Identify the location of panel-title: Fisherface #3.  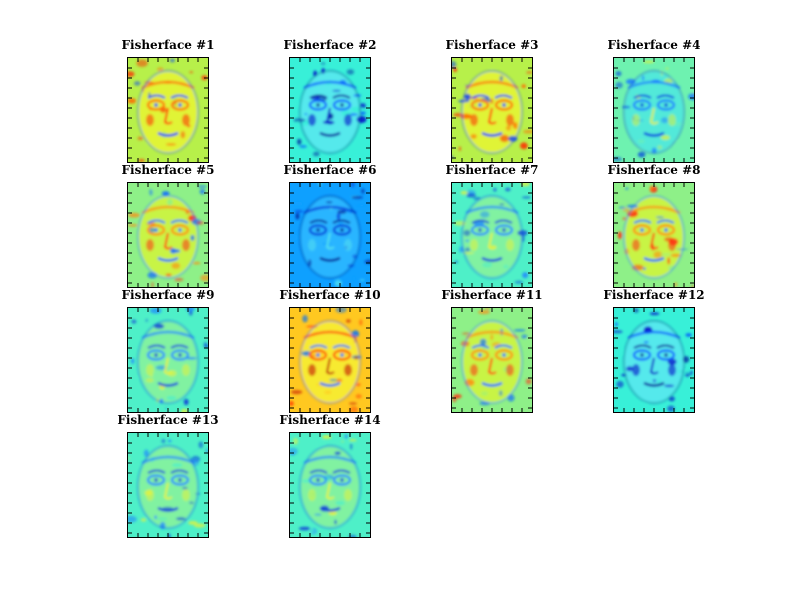
(492, 45).